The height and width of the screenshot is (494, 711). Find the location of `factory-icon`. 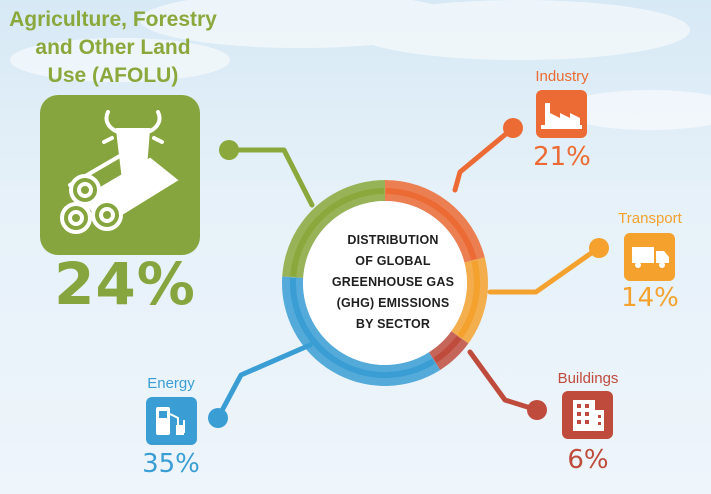

factory-icon is located at coordinates (561, 116).